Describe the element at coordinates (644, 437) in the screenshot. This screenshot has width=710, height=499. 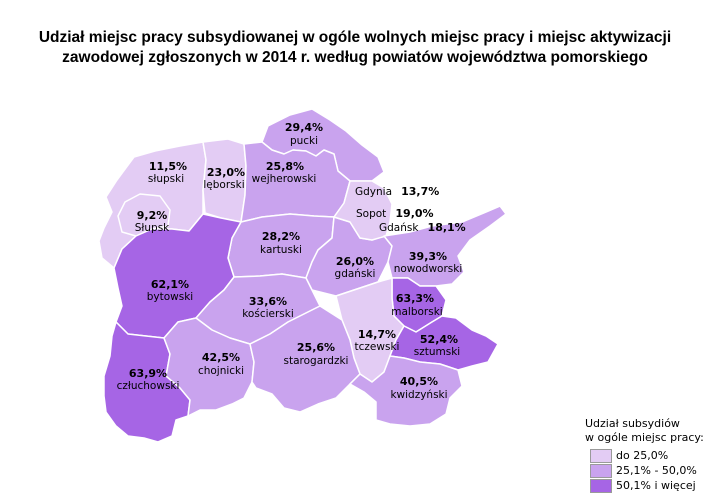
I see `legend-title-line-2: w ogóle miejsc pracy:` at that location.